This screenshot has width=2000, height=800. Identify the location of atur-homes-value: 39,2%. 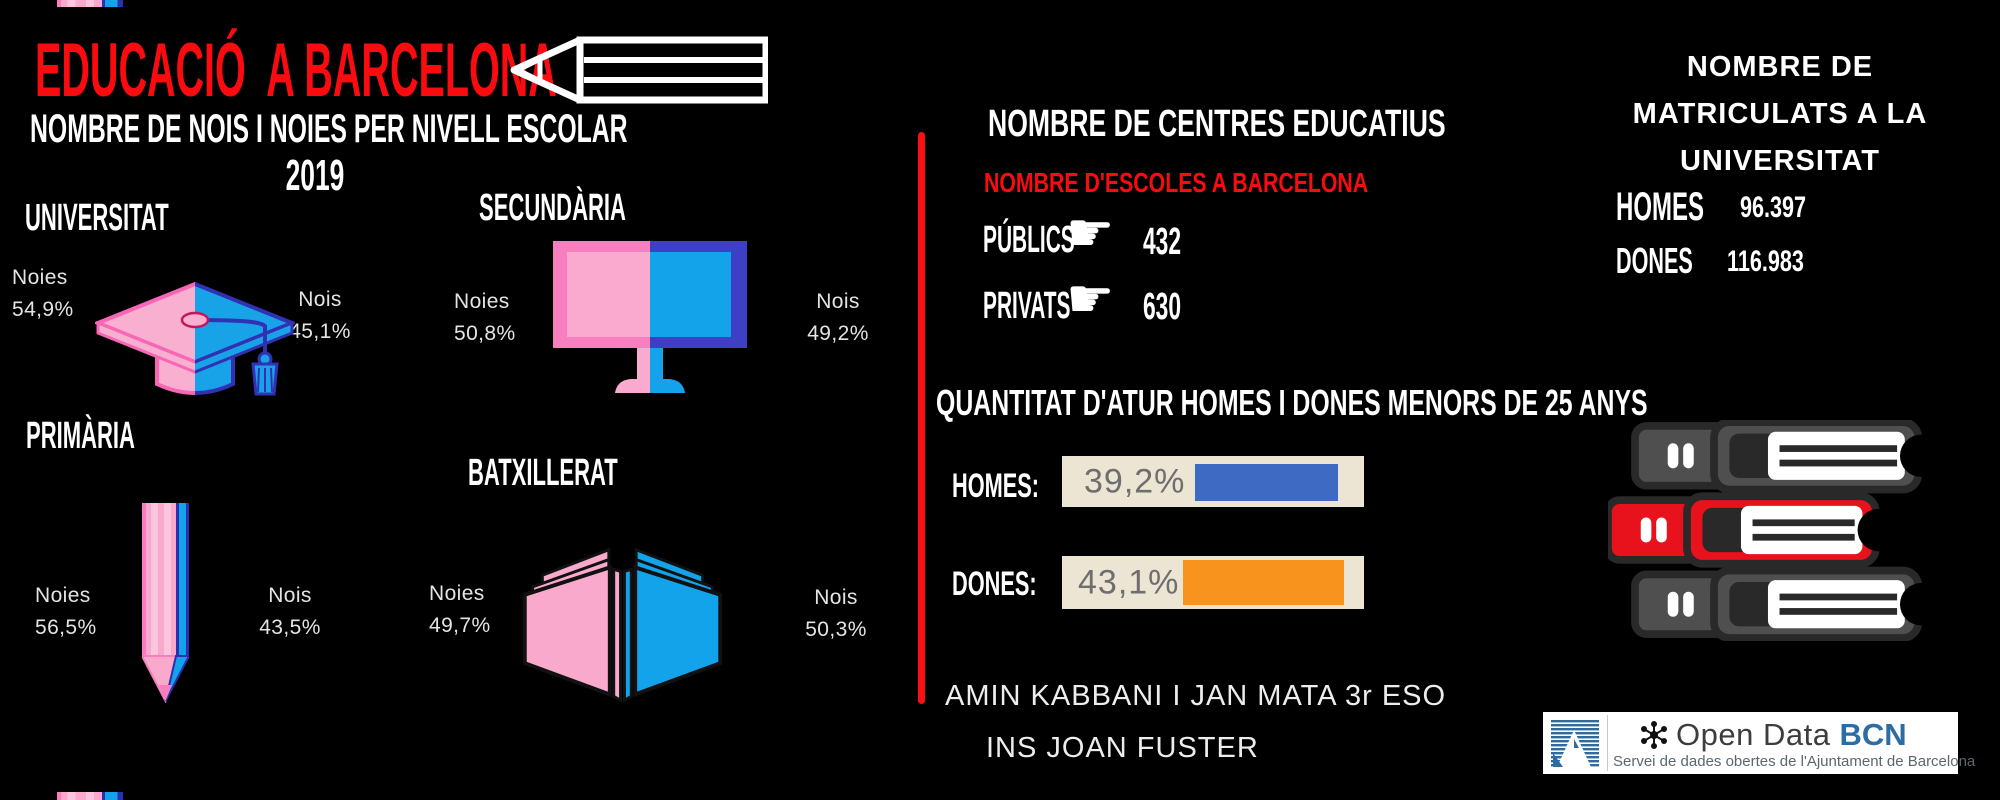
(1135, 481).